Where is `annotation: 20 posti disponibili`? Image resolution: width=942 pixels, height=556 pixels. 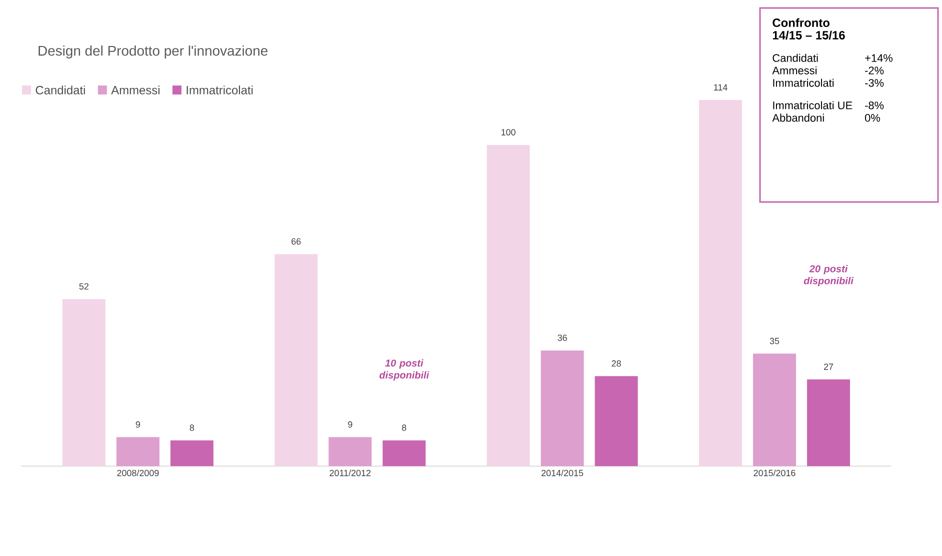 annotation: 20 posti disponibili is located at coordinates (829, 275).